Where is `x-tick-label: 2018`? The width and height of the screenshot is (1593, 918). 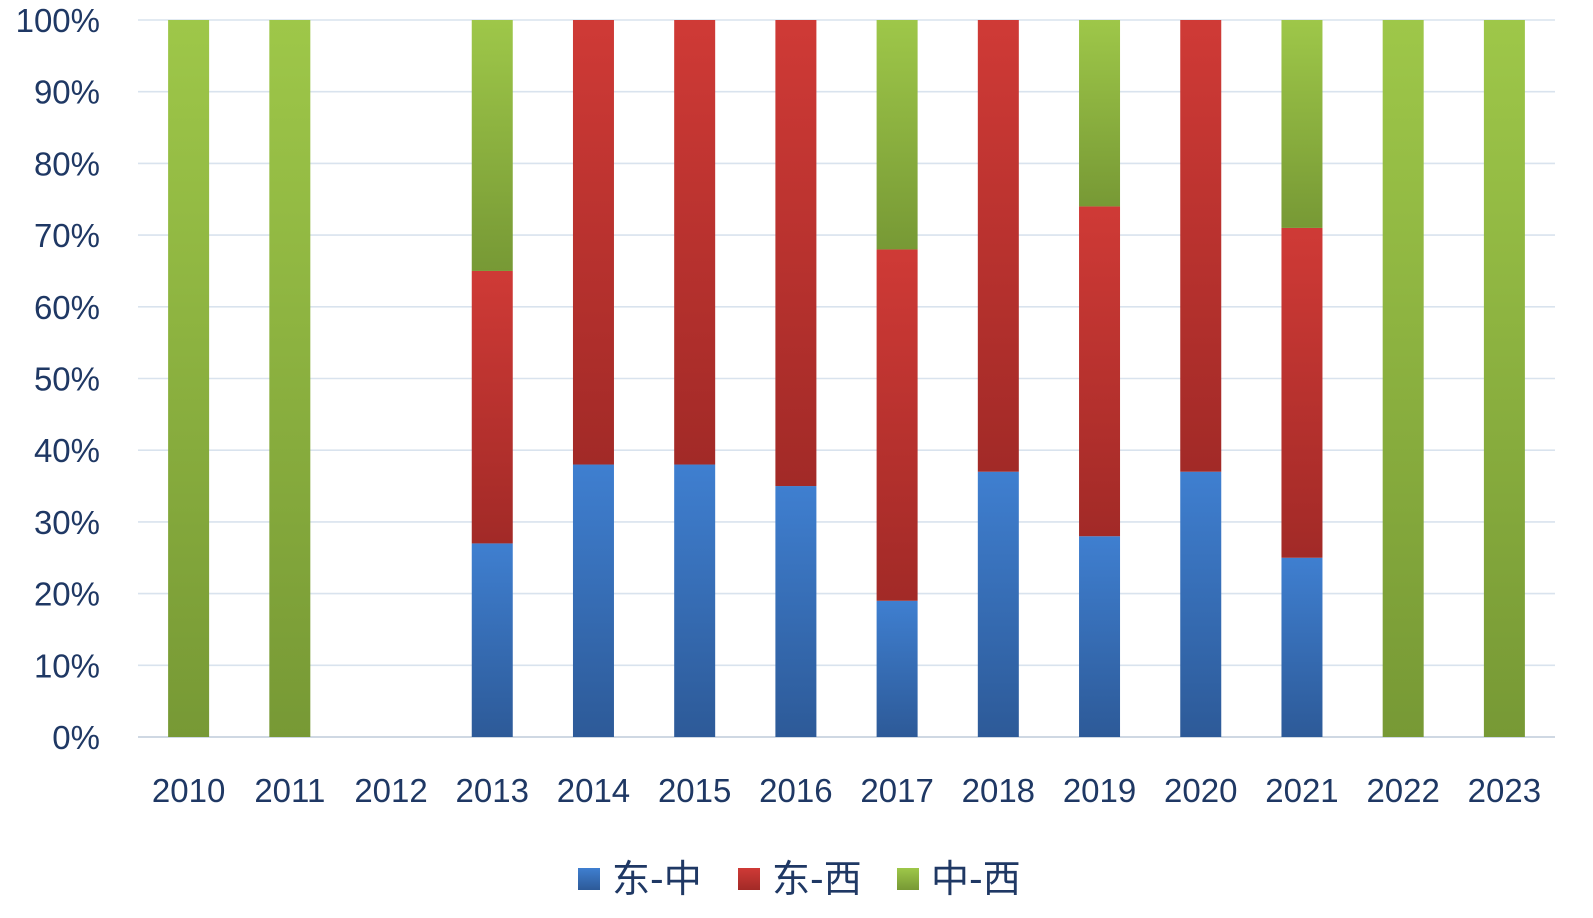
x-tick-label: 2018 is located at coordinates (998, 790).